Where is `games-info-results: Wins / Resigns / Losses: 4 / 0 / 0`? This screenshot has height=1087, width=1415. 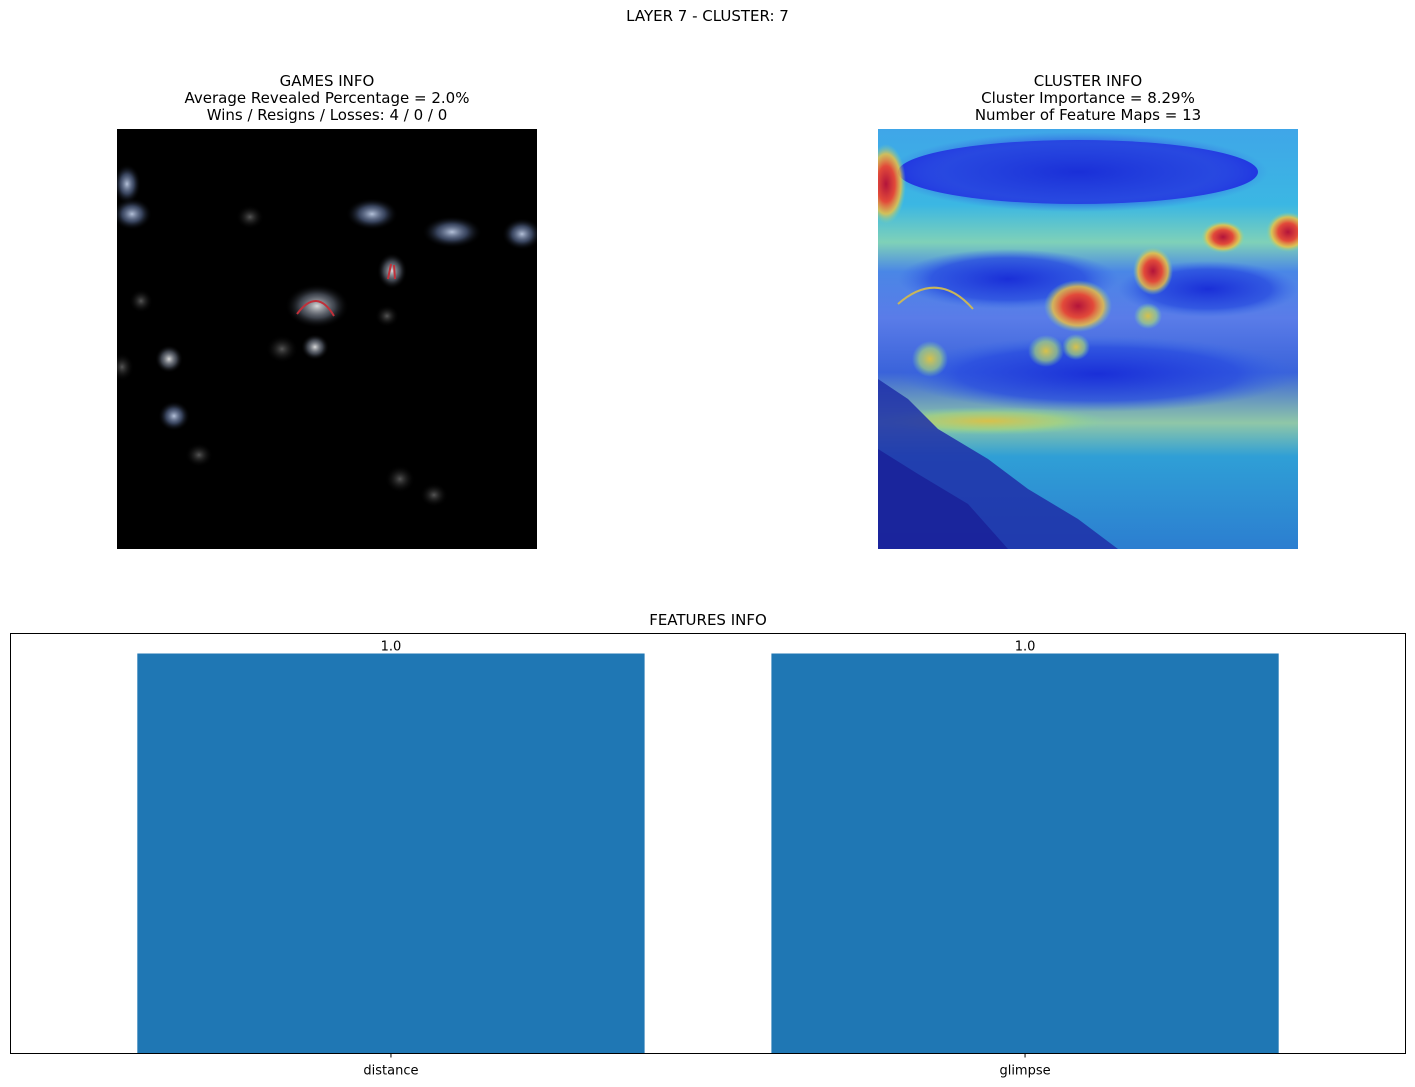
games-info-results: Wins / Resigns / Losses: 4 / 0 / 0 is located at coordinates (327, 115).